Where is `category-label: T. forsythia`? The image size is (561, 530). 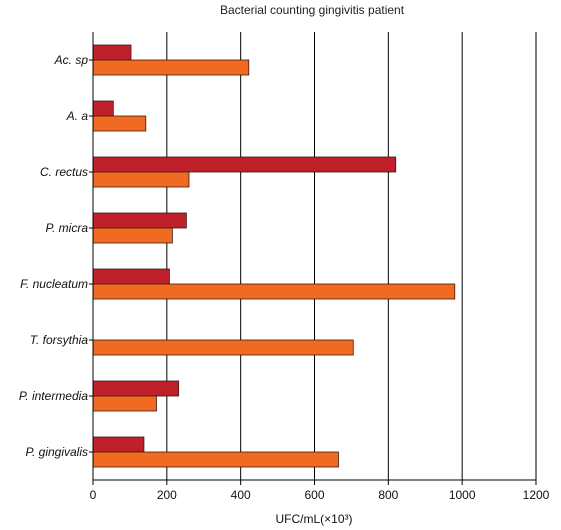
category-label: T. forsythia is located at coordinates (59, 340).